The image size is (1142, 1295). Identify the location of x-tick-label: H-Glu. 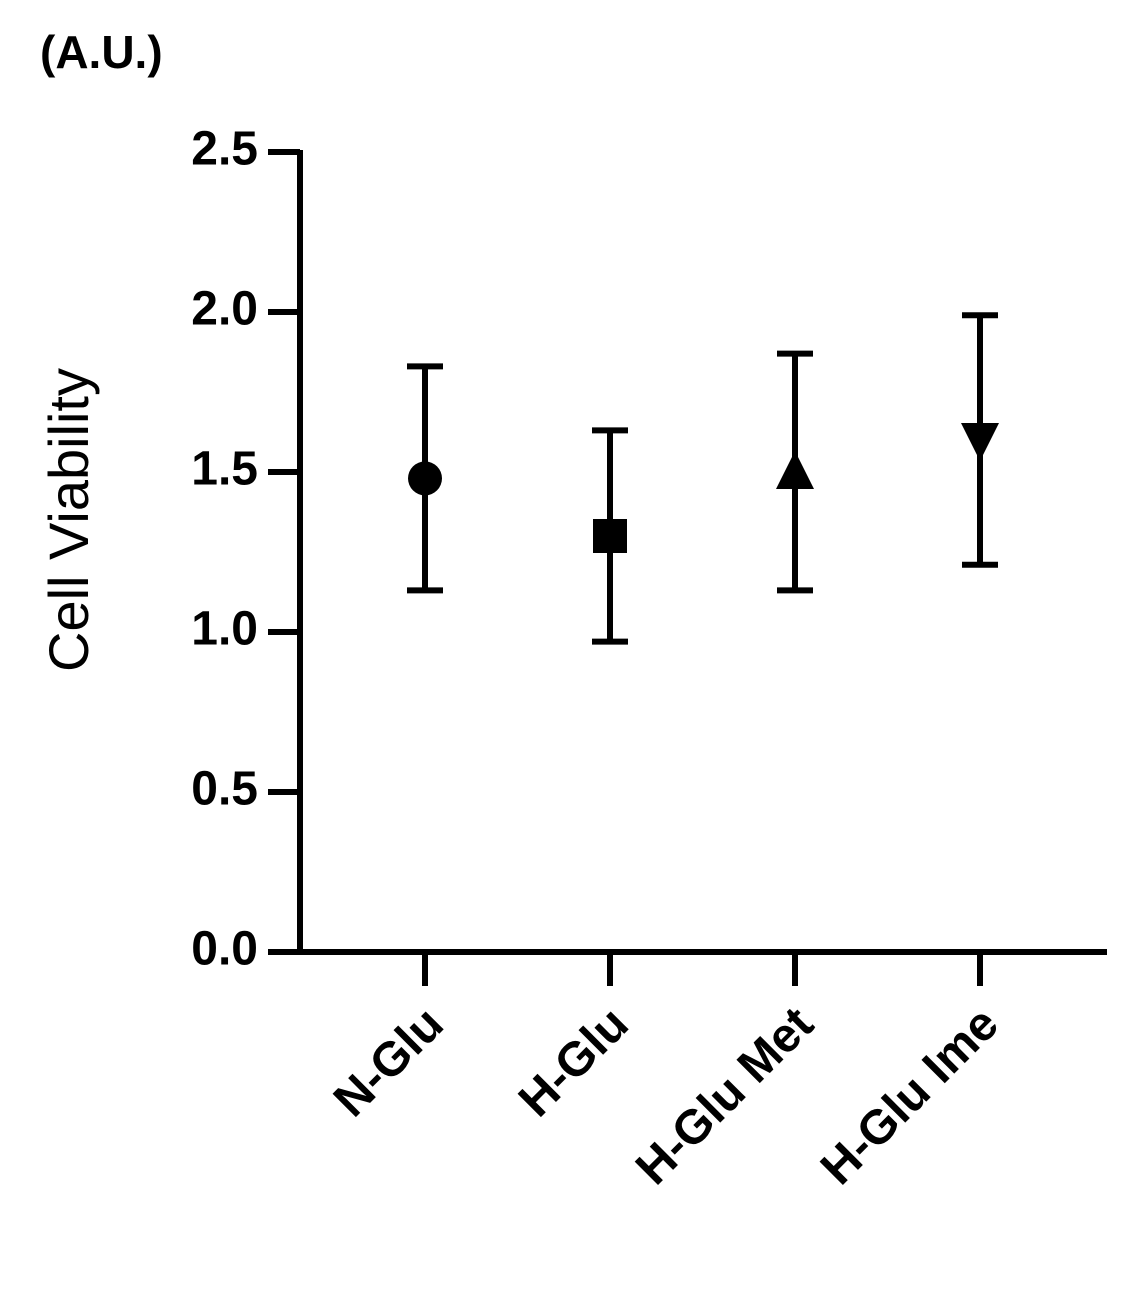
(574, 1062).